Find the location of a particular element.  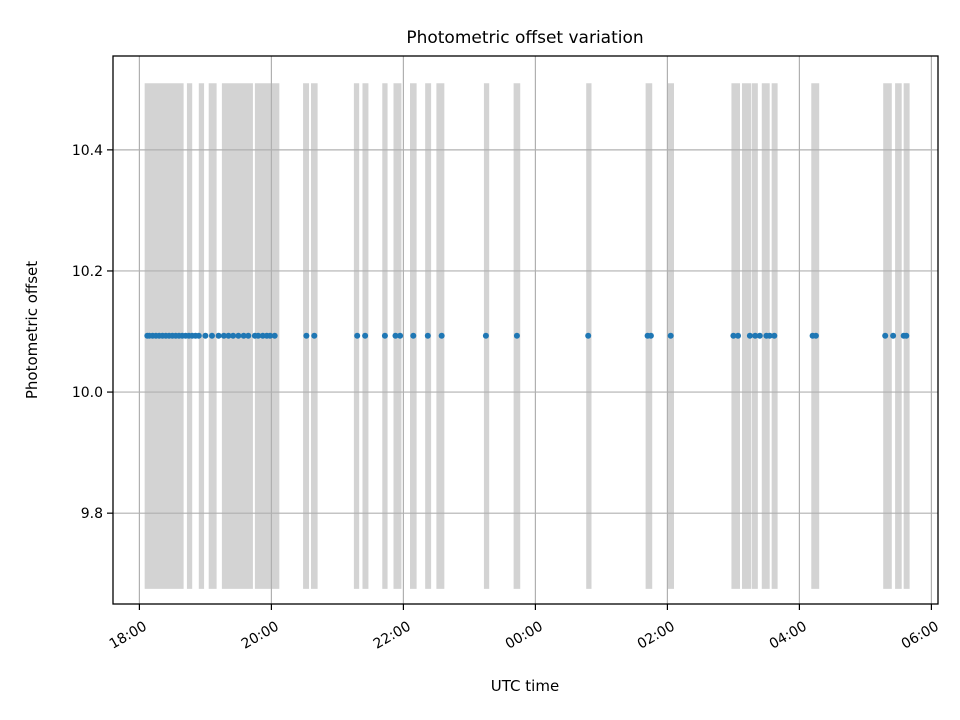

chart-title: Photometric offset variation is located at coordinates (524, 38).